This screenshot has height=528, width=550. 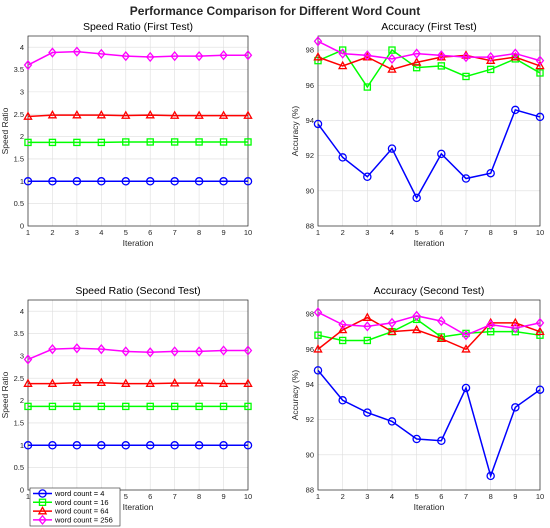 What do you see at coordinates (19, 203) in the screenshot?
I see `y-tick-label: 0.5` at bounding box center [19, 203].